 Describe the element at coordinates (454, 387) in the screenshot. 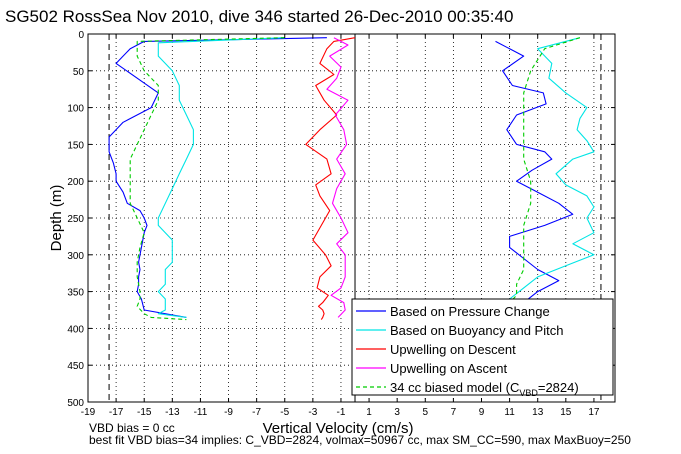

I see `legend-label-text: 34 cc biased model (C` at that location.